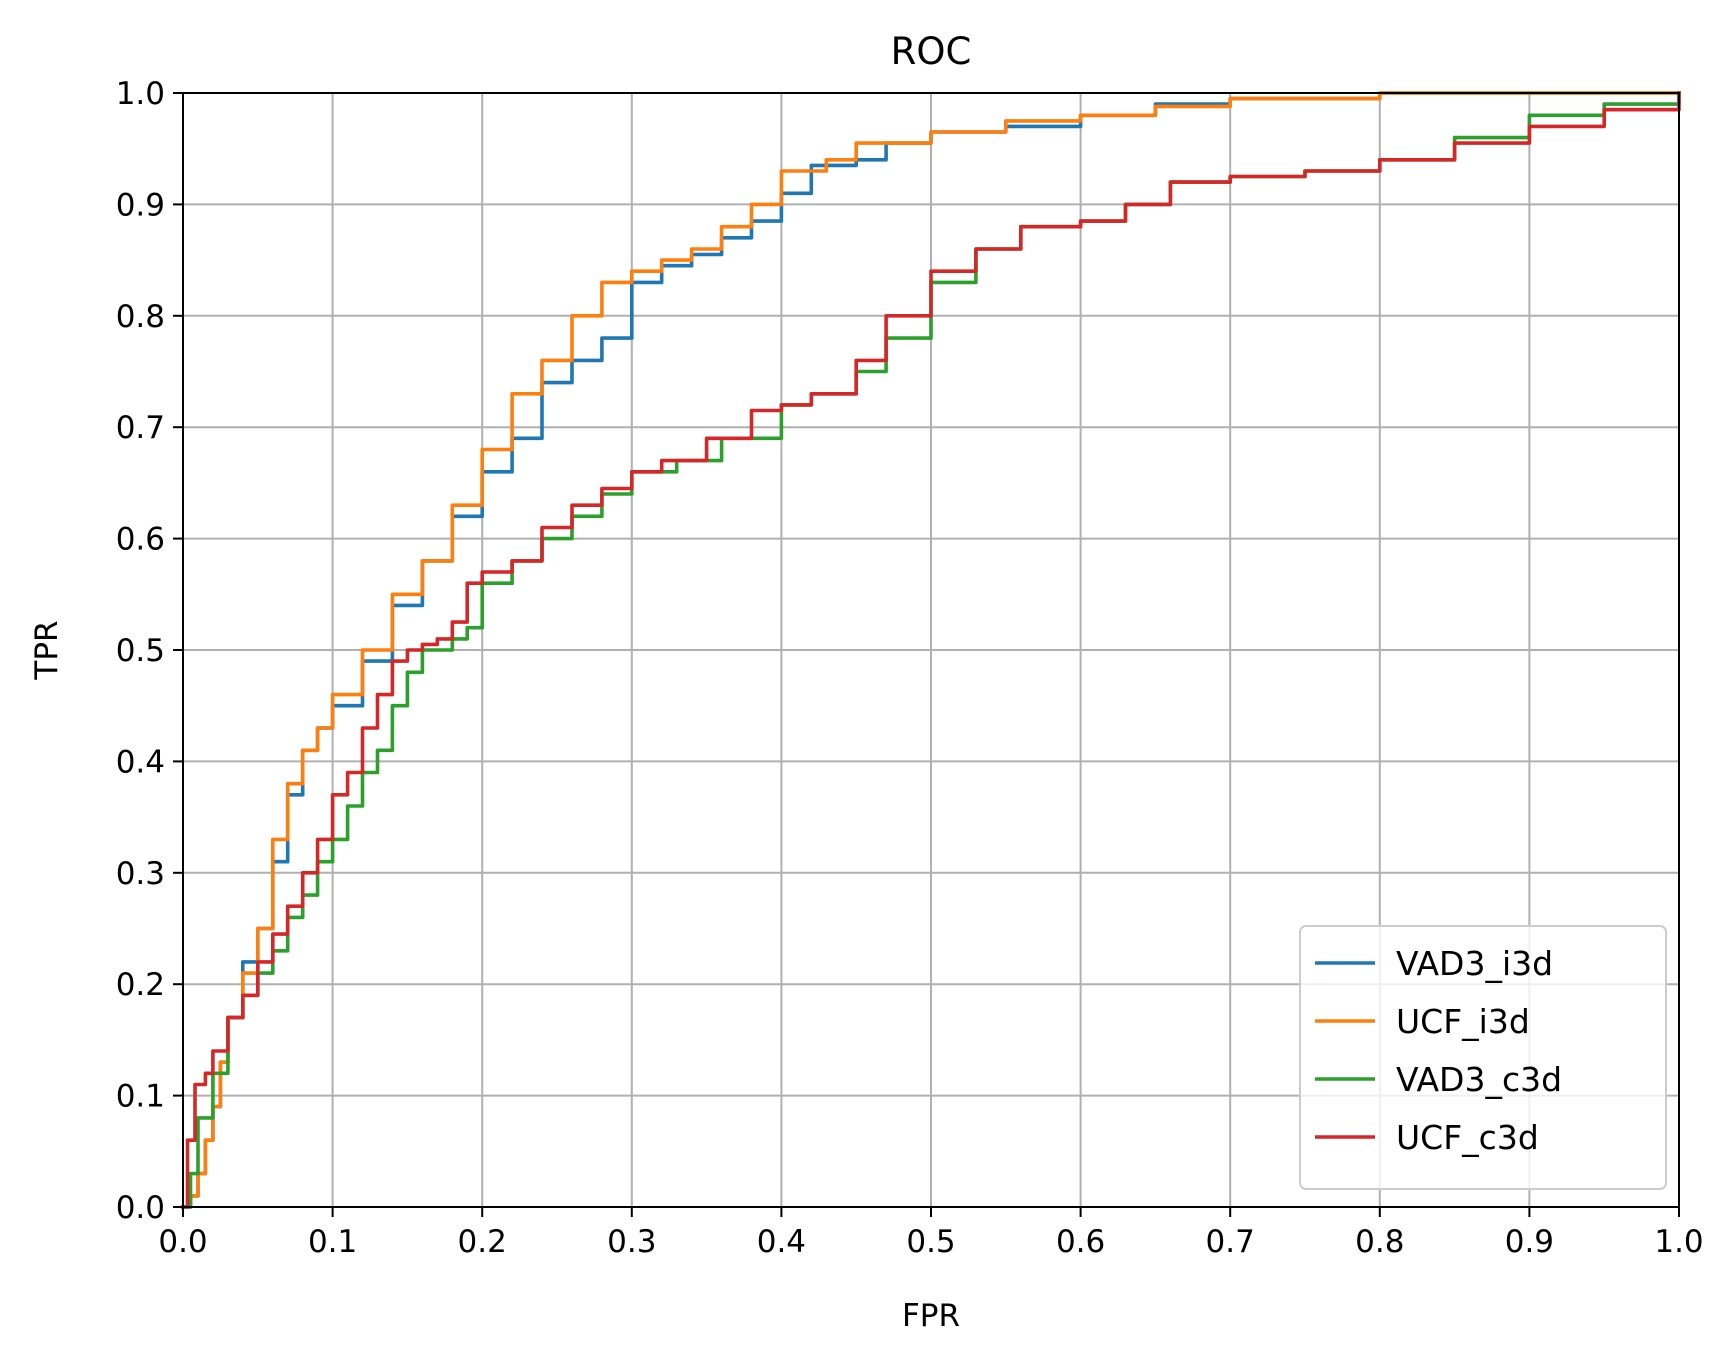 The height and width of the screenshot is (1357, 1733). I want to click on x-tick-label: 0.8, so click(1379, 1242).